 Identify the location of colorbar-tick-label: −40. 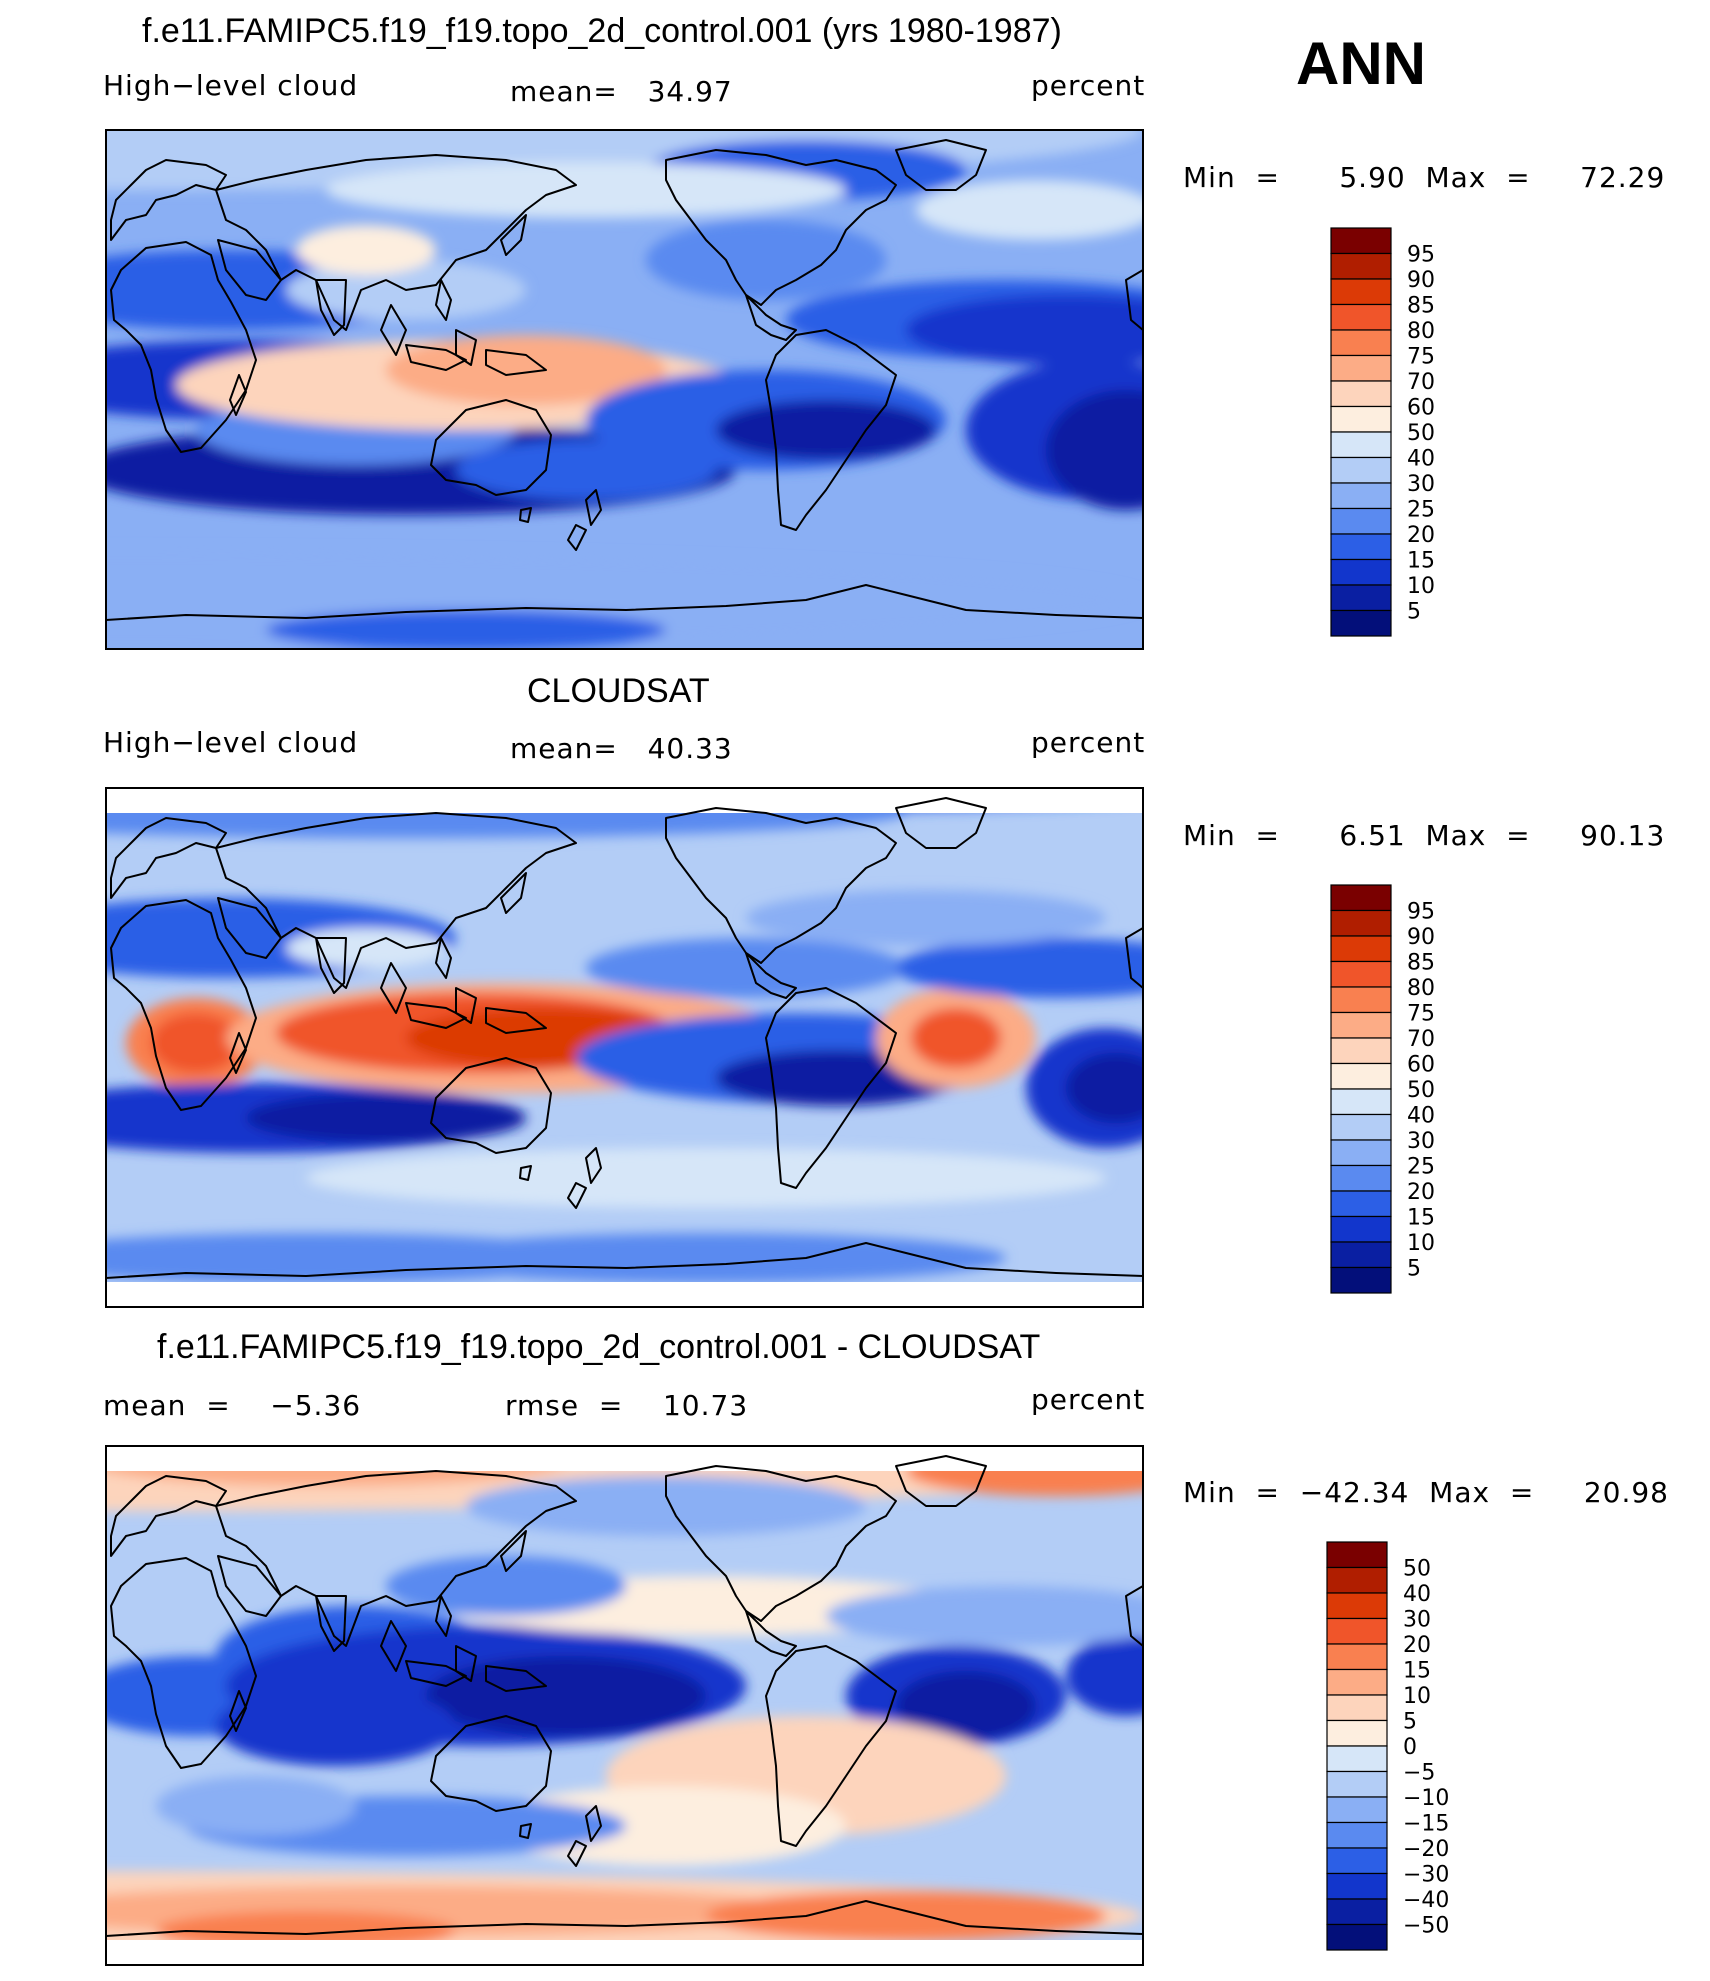
(1426, 1900).